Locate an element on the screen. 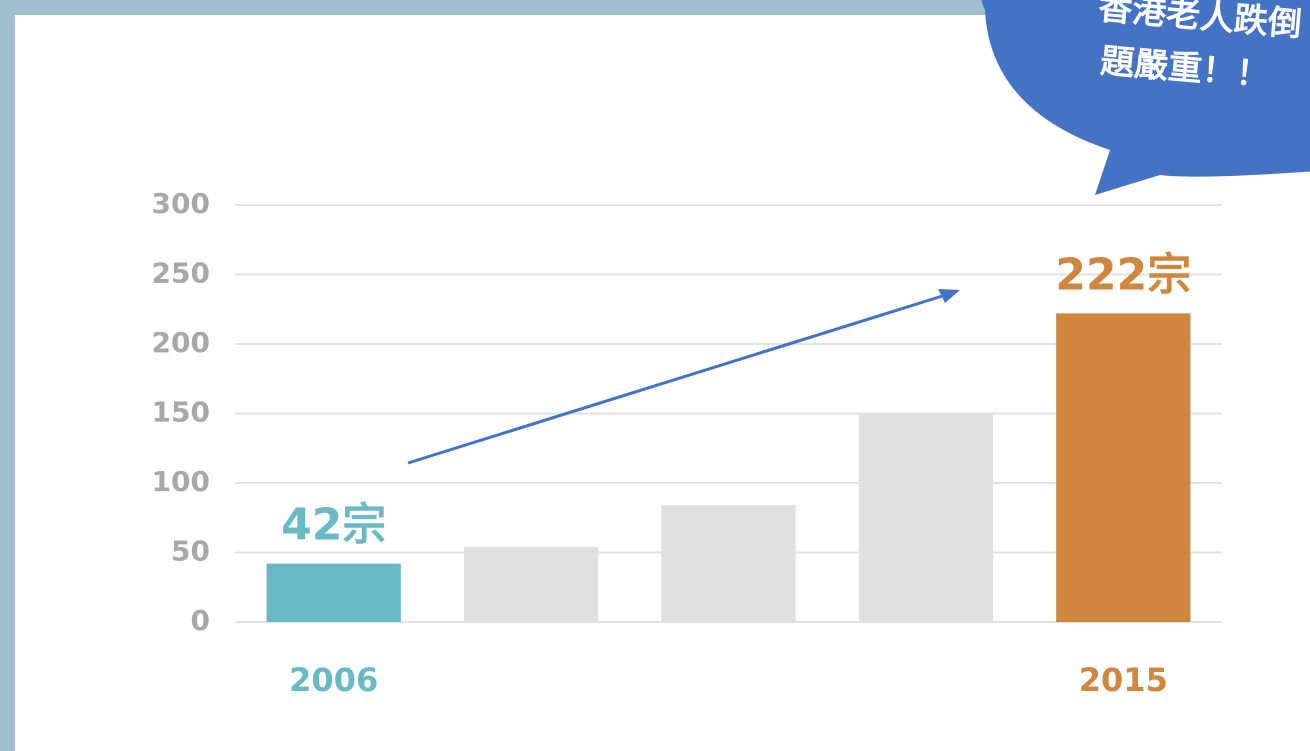 The image size is (1310, 751). bubble-shape is located at coordinates (1145, 97).